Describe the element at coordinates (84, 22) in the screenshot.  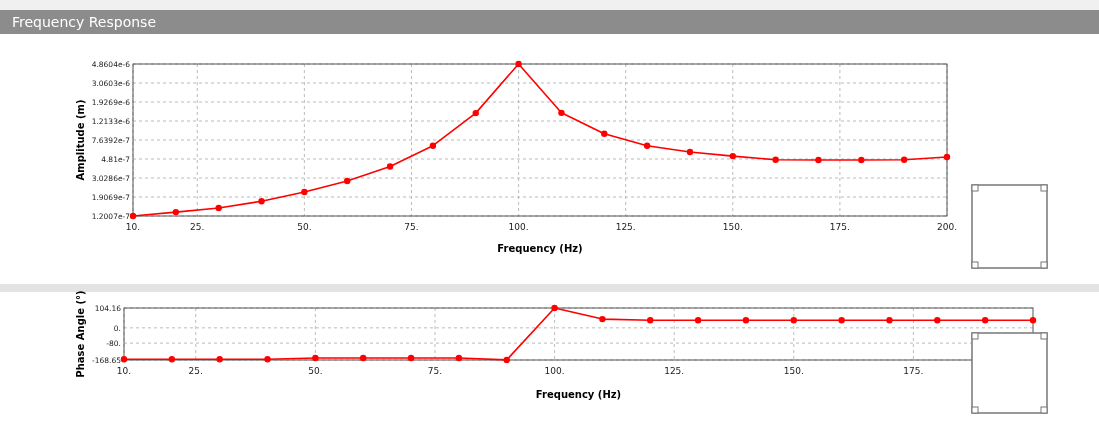
I see `chart-title: Frequency Response` at that location.